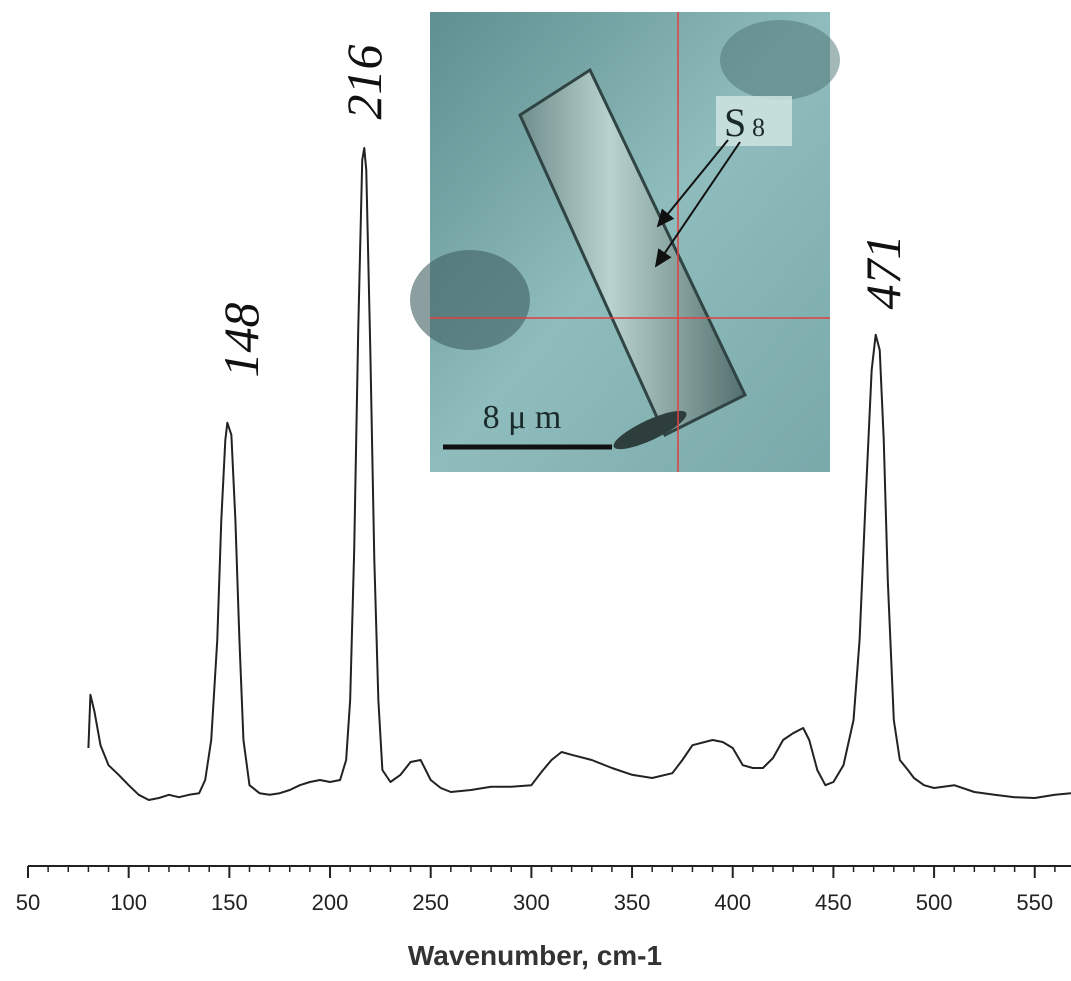  I want to click on x-tick-label: 350, so click(632, 902).